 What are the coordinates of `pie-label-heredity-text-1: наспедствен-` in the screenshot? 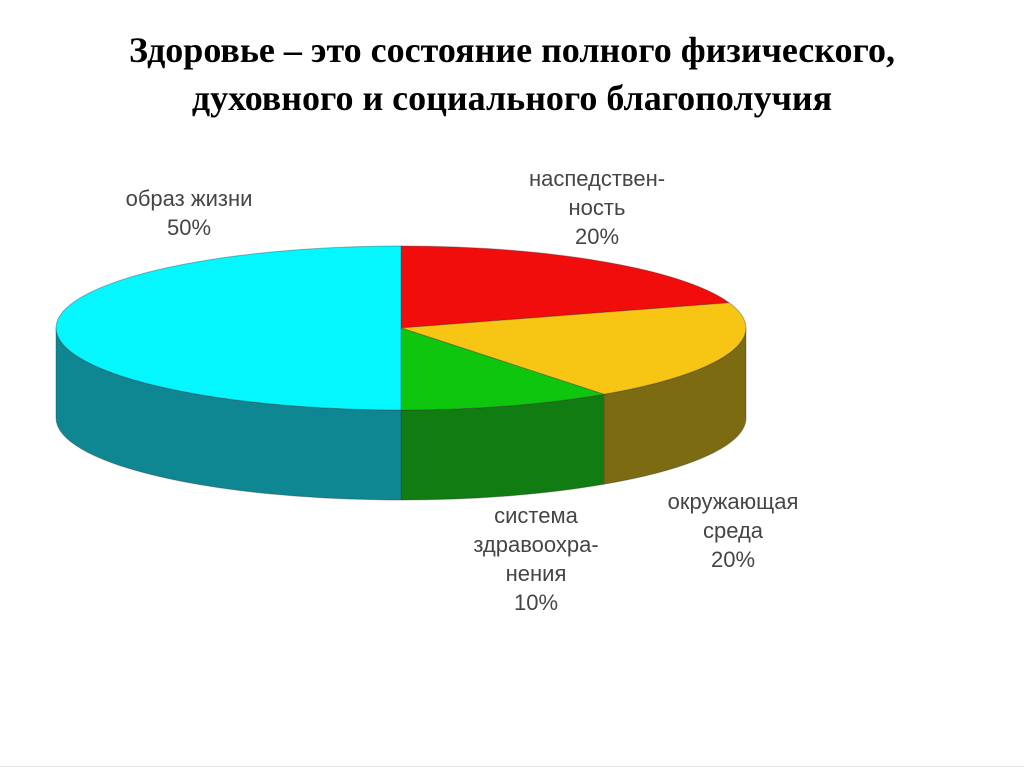 It's located at (597, 178).